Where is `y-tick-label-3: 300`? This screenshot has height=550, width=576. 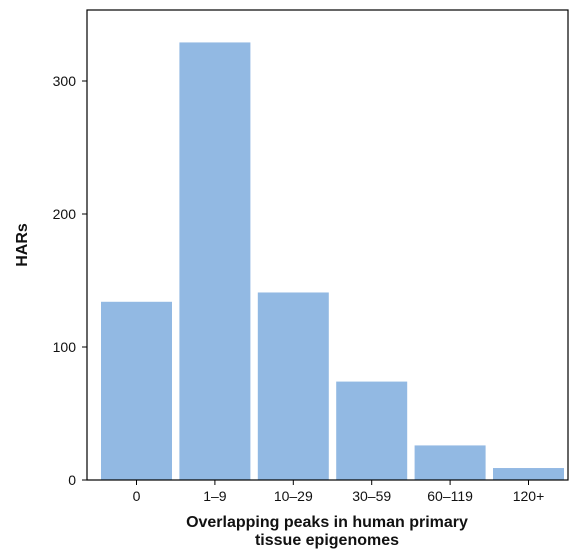 y-tick-label-3: 300 is located at coordinates (65, 81).